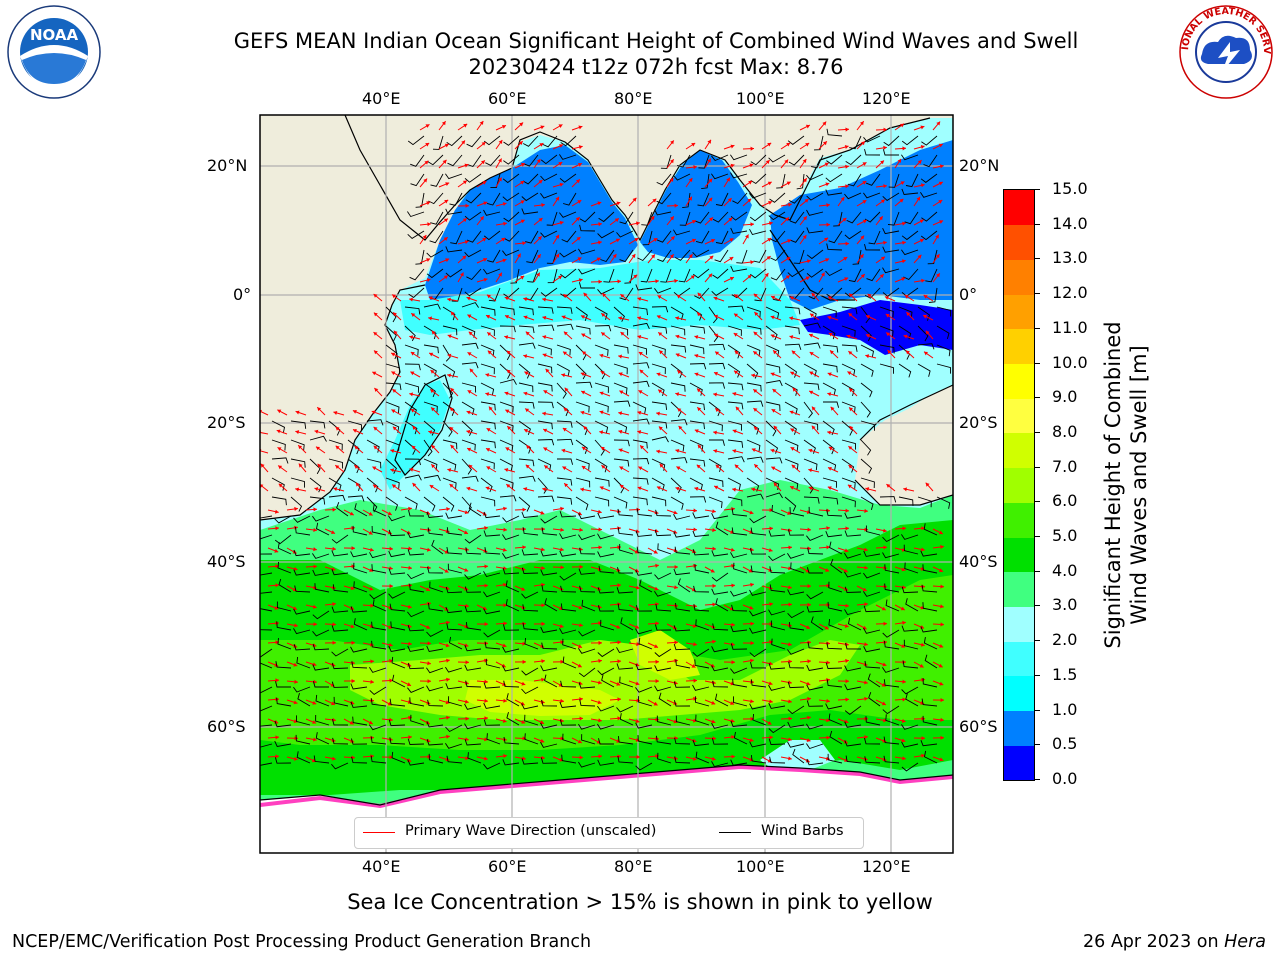 The image size is (1280, 960). Describe the element at coordinates (1139, 485) in the screenshot. I see `colorbar-label-line2: Wind Waves and Swell [m]` at that location.